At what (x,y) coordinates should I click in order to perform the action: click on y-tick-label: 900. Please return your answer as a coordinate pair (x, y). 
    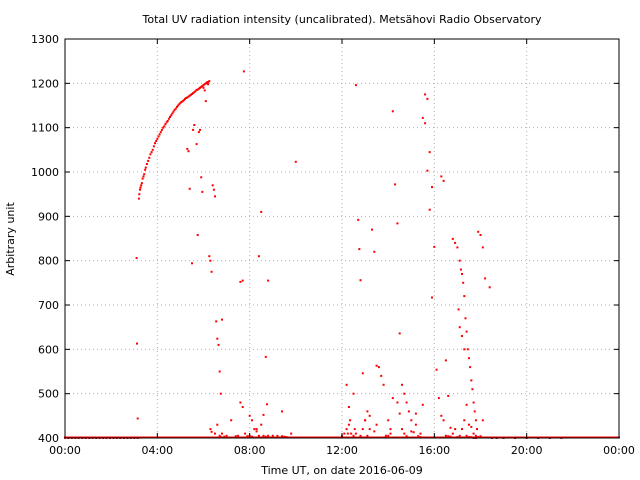
    Looking at the image, I should click on (48, 216).